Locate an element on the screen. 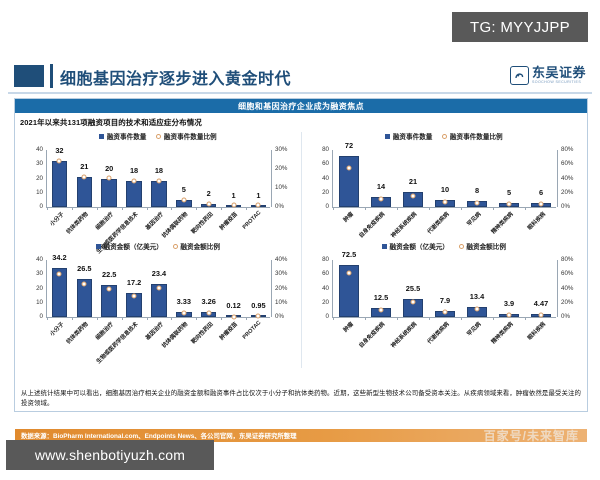  bar-item: 23.4 is located at coordinates (159, 290).